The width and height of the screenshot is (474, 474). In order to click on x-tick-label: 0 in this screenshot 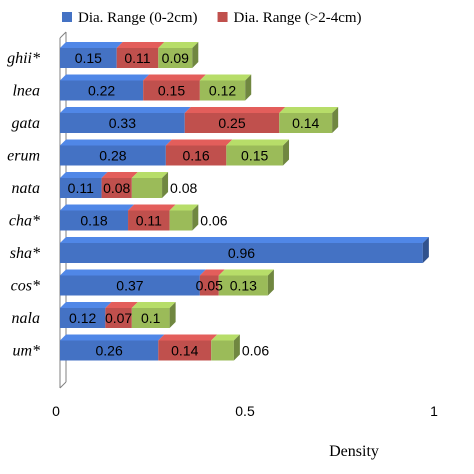, I will do `click(56, 411)`.